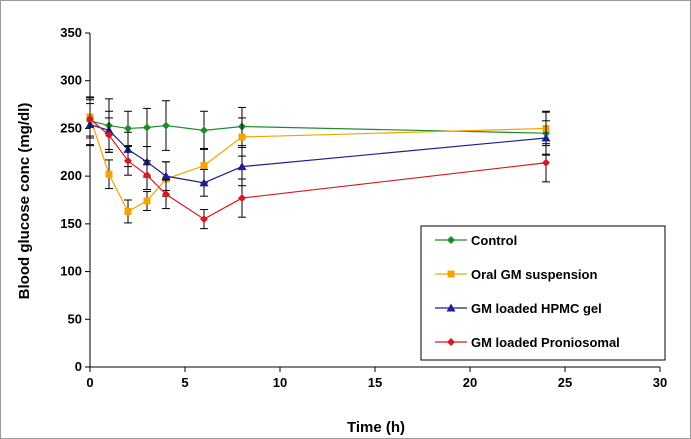 The image size is (691, 439). I want to click on y-tick-label: 200, so click(71, 175).